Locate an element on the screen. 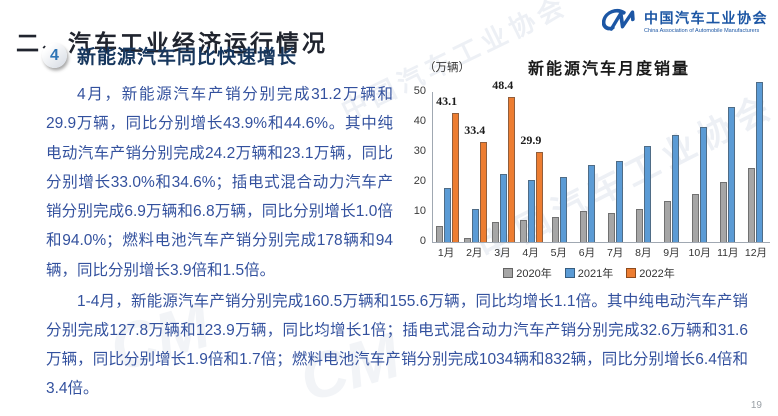 This screenshot has width=778, height=416. x-tick-label-10月: 10月 is located at coordinates (699, 253).